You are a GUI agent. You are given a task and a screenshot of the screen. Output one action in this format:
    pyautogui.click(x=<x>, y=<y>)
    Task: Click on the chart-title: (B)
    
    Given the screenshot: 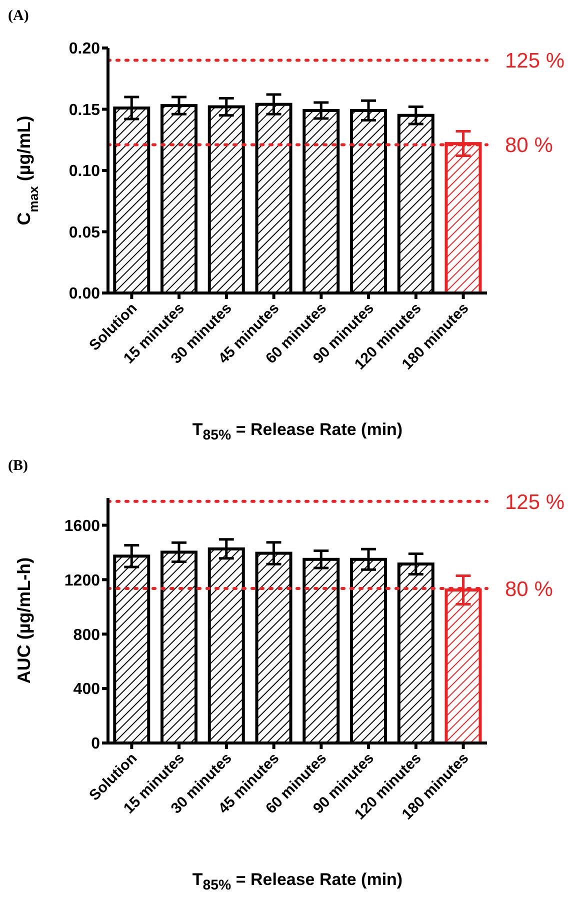 What is the action you would take?
    pyautogui.click(x=18, y=466)
    